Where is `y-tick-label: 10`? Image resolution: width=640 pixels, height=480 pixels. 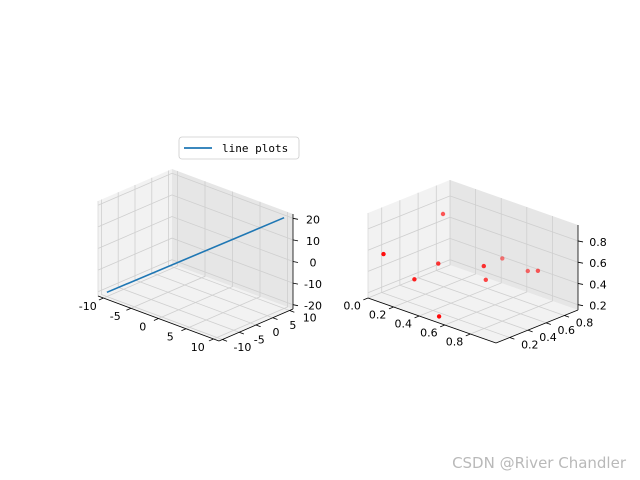 y-tick-label: 10 is located at coordinates (310, 318).